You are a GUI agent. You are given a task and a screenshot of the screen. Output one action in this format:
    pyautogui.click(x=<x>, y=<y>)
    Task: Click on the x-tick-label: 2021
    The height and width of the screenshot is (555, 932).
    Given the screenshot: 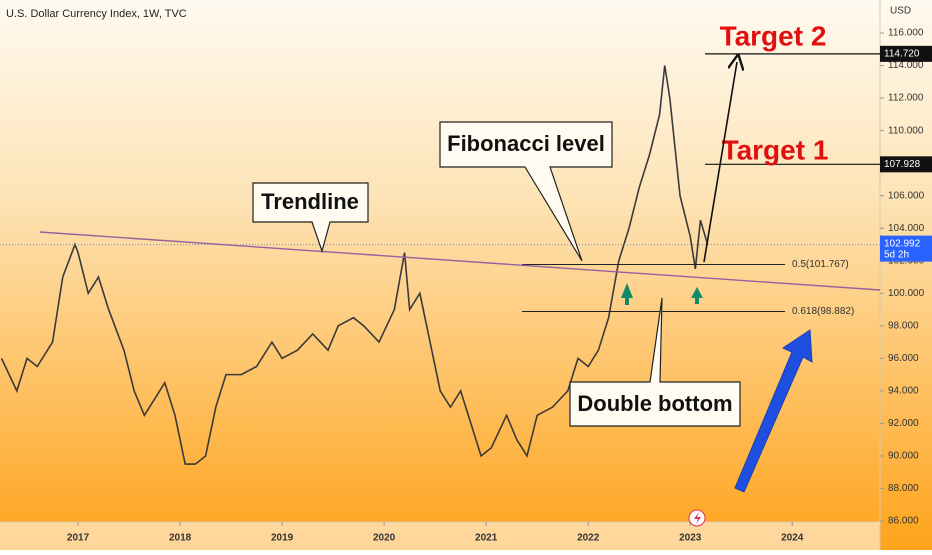 What is the action you would take?
    pyautogui.click(x=486, y=538)
    